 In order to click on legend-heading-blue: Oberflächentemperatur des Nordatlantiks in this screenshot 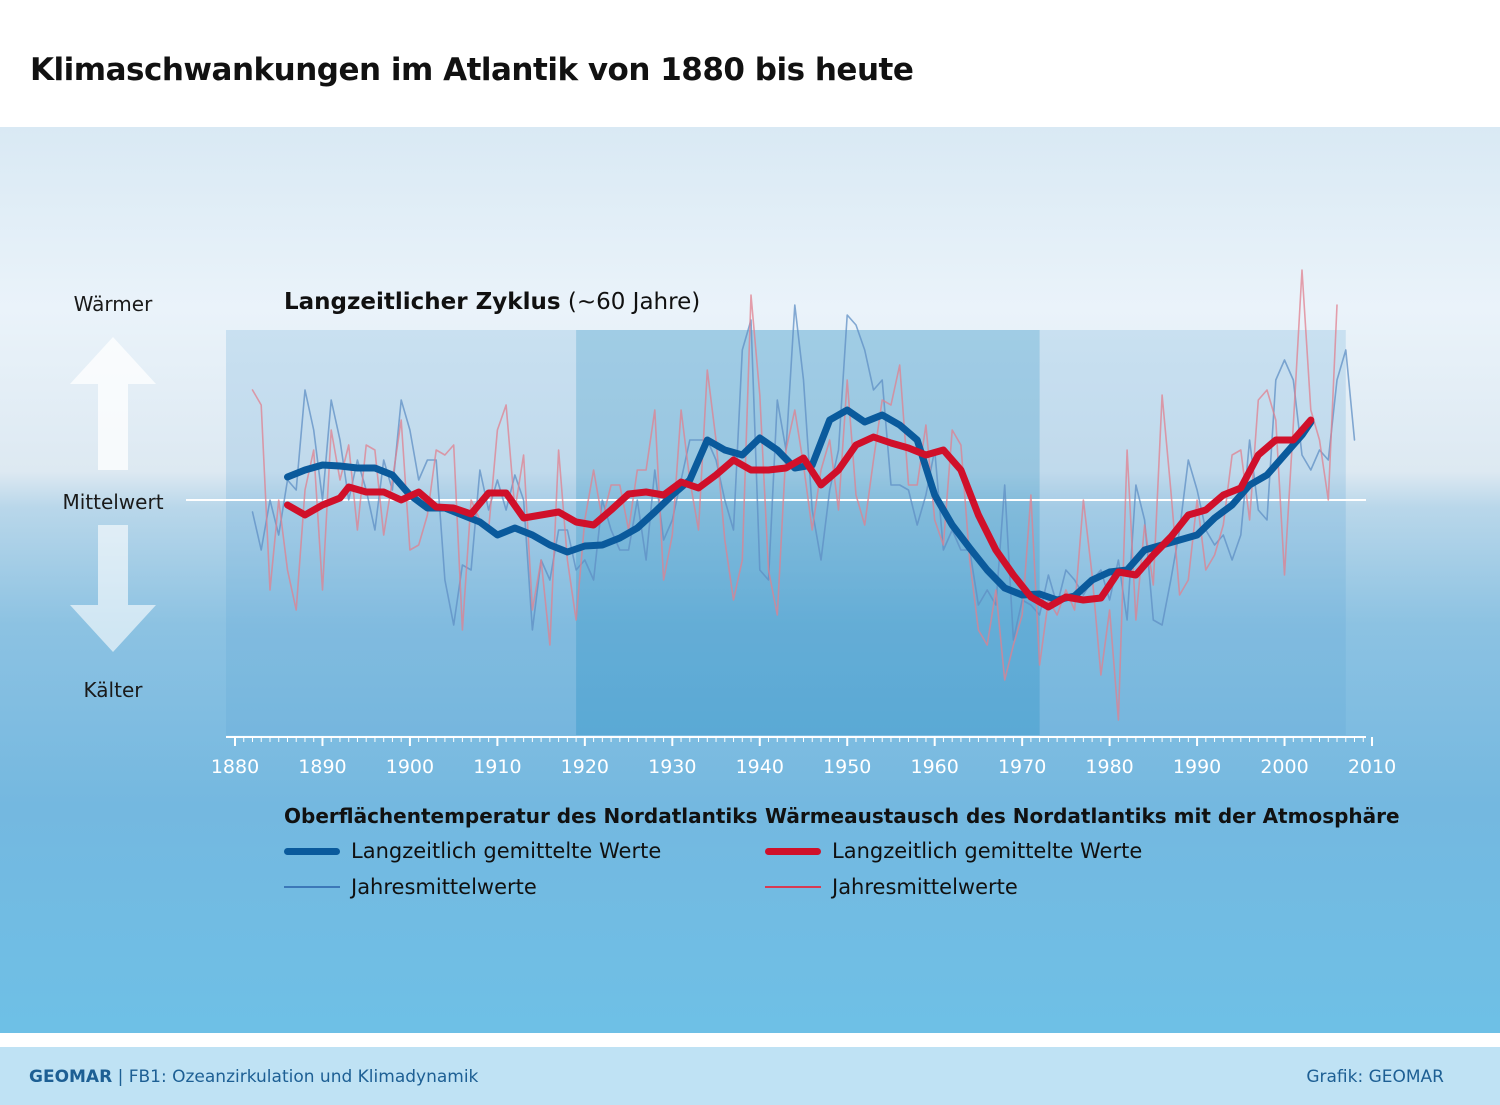, I will do `click(521, 816)`.